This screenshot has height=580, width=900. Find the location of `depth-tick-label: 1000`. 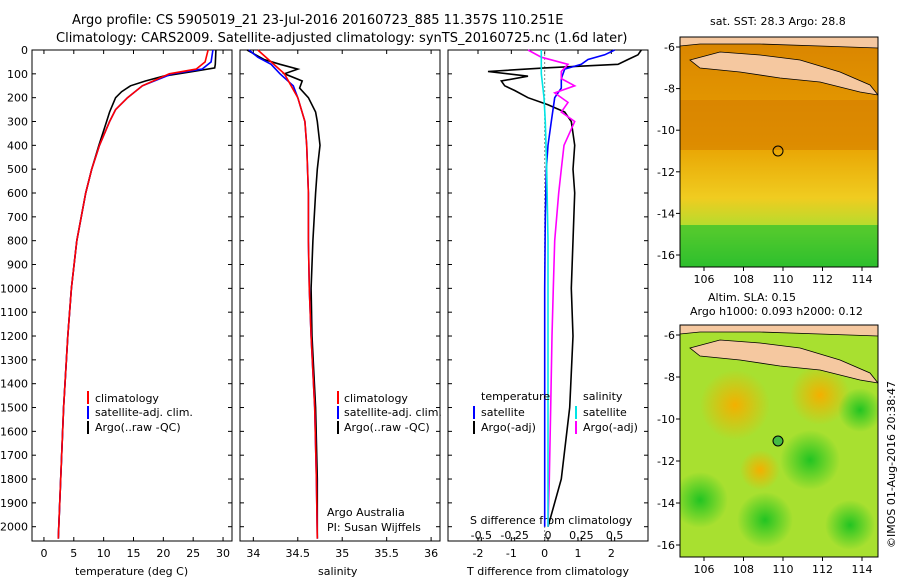

depth-tick-label: 1000 is located at coordinates (14, 288).